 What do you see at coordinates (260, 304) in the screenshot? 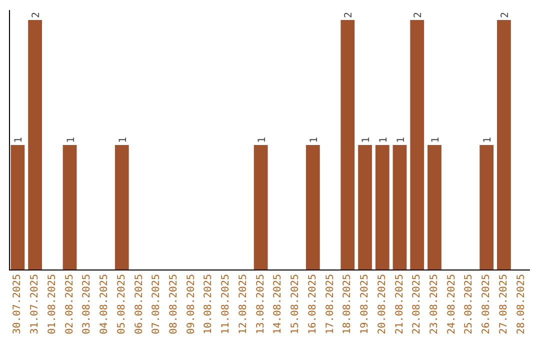
I see `x-tick-label: 13.08.2025` at bounding box center [260, 304].